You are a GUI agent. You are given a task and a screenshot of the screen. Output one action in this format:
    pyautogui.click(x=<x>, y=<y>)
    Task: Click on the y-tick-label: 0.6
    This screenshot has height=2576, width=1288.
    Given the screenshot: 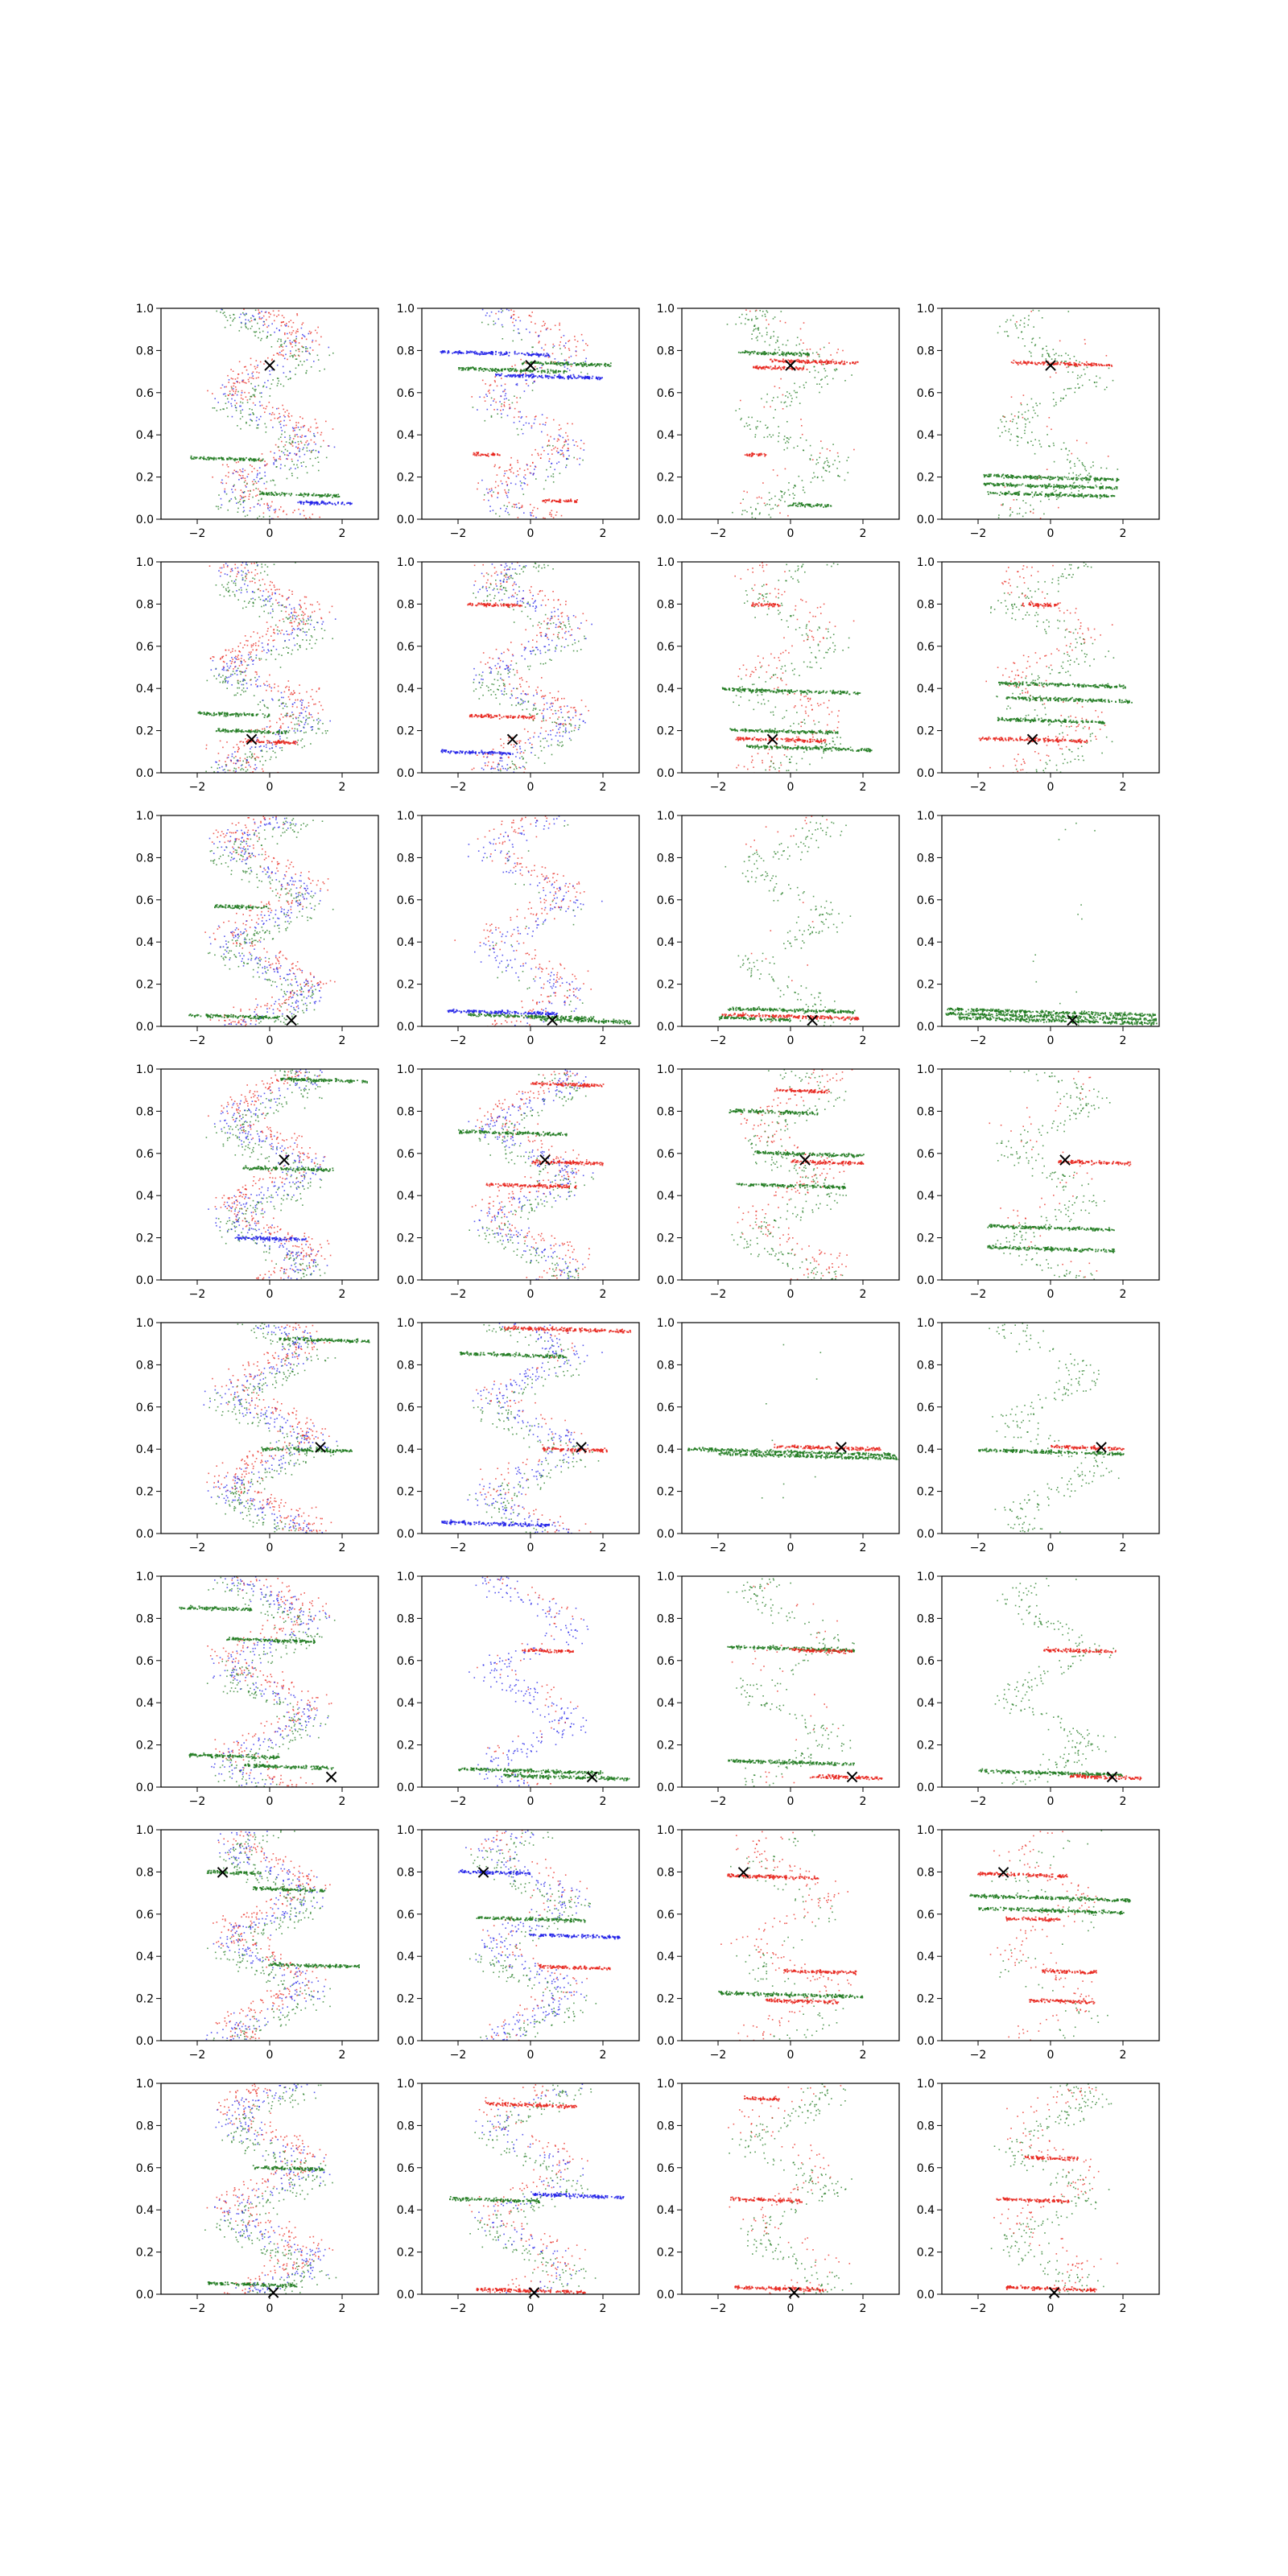 What is the action you would take?
    pyautogui.click(x=666, y=393)
    